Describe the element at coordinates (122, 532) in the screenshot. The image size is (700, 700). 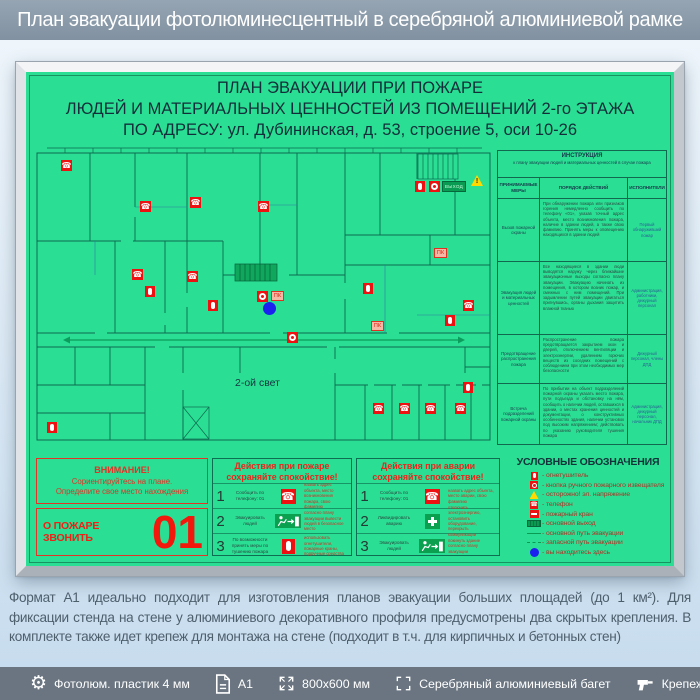
I see `emergency-call-box: О ПОЖАРЕ ЗВОНИТЬ 01` at that location.